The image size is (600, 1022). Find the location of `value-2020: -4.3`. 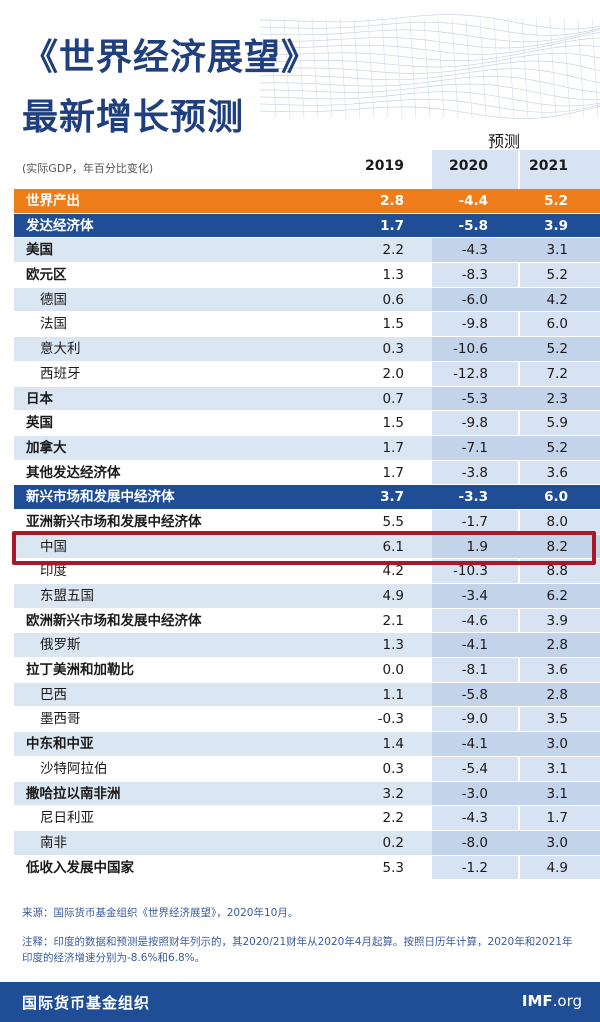

value-2020: -4.3 is located at coordinates (474, 250).